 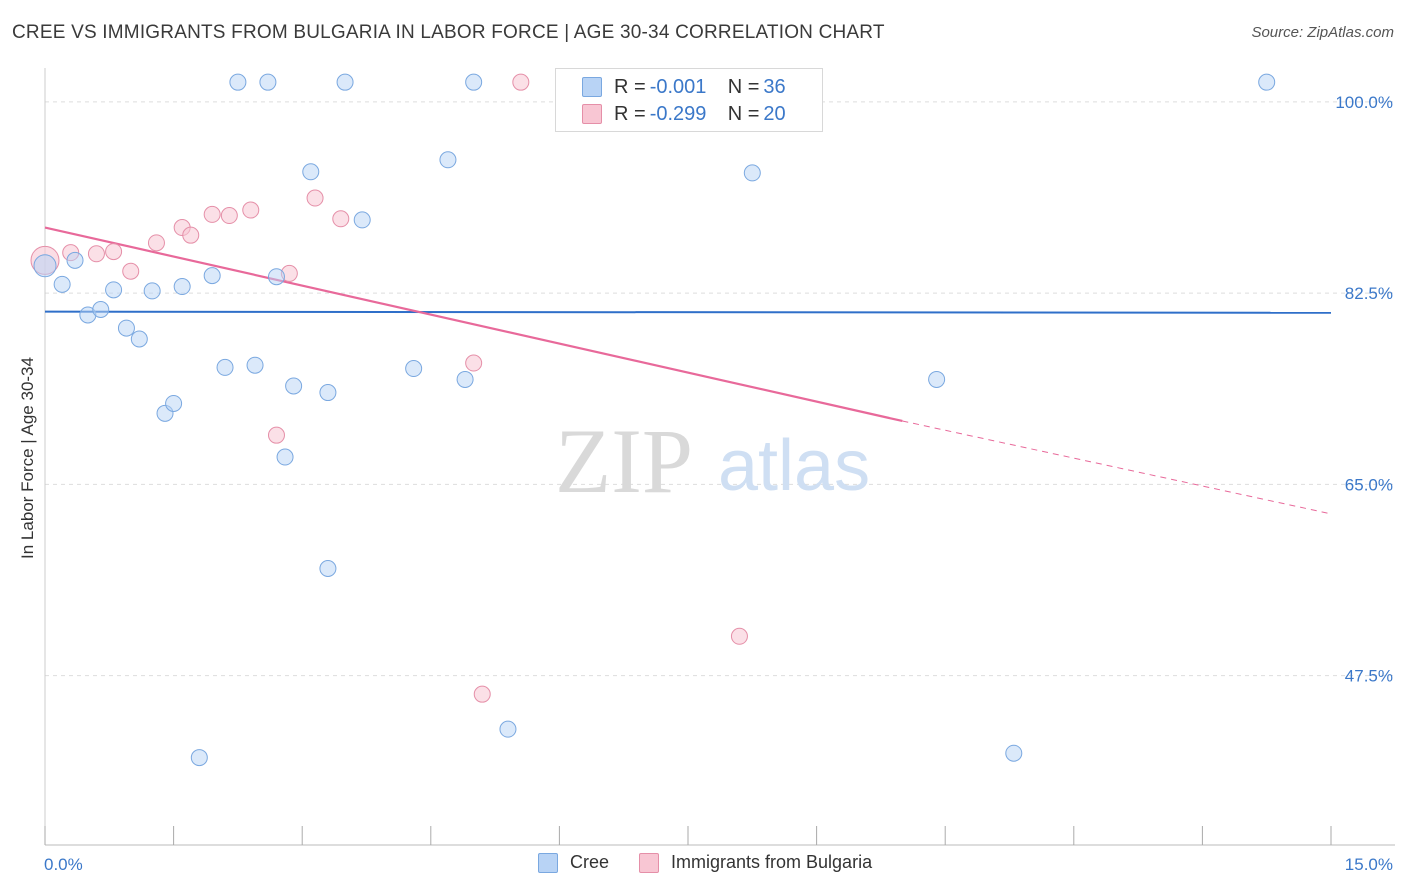 I want to click on series-legend-bulgaria: Immigrants from Bulgaria, so click(x=755, y=862).